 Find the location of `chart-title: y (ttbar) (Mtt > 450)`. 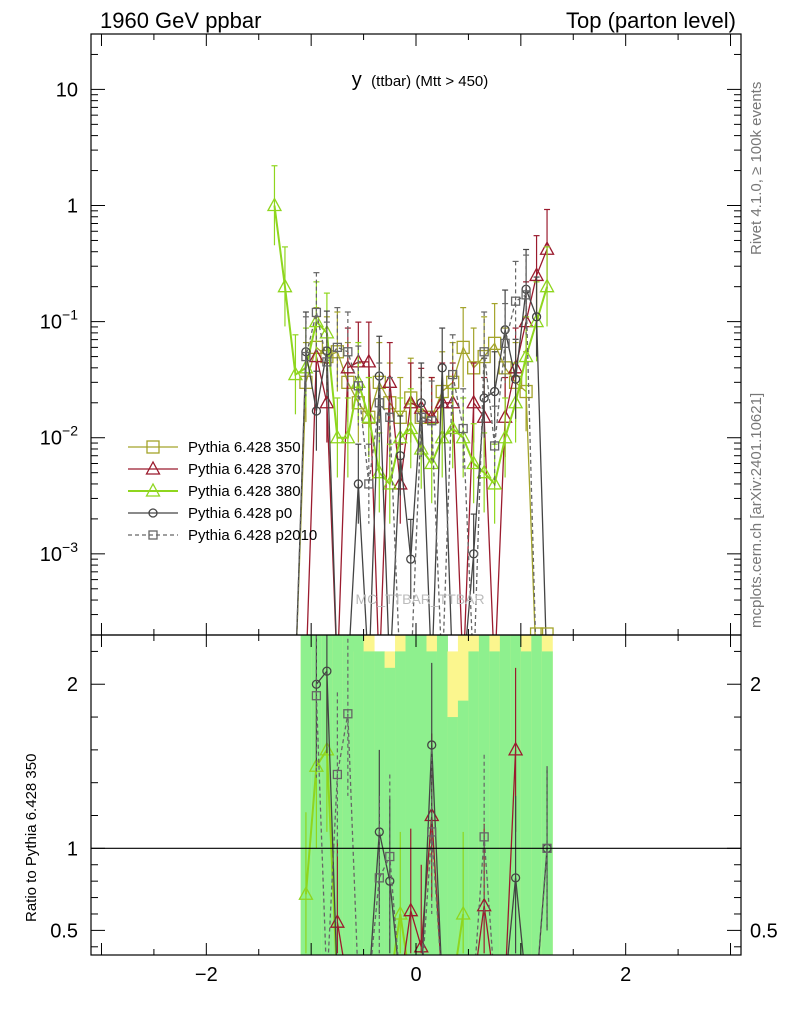

chart-title: y (ttbar) (Mtt > 450) is located at coordinates (420, 80).